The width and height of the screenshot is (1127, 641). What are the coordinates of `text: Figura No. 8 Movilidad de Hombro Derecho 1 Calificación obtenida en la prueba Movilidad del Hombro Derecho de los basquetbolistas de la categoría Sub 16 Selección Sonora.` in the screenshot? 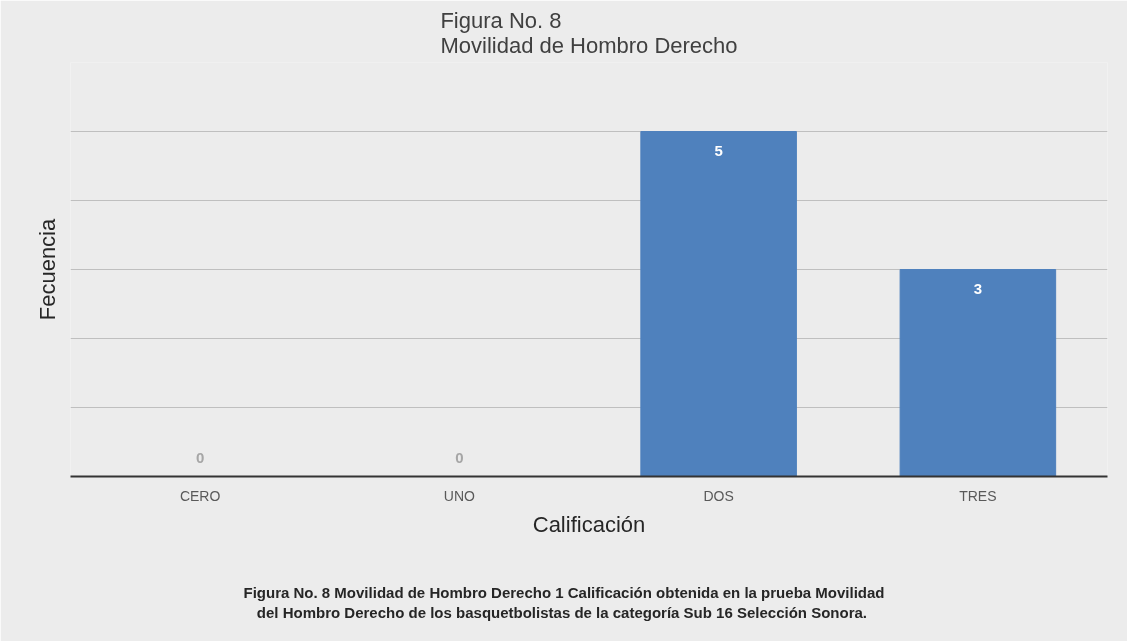 It's located at (564, 603).